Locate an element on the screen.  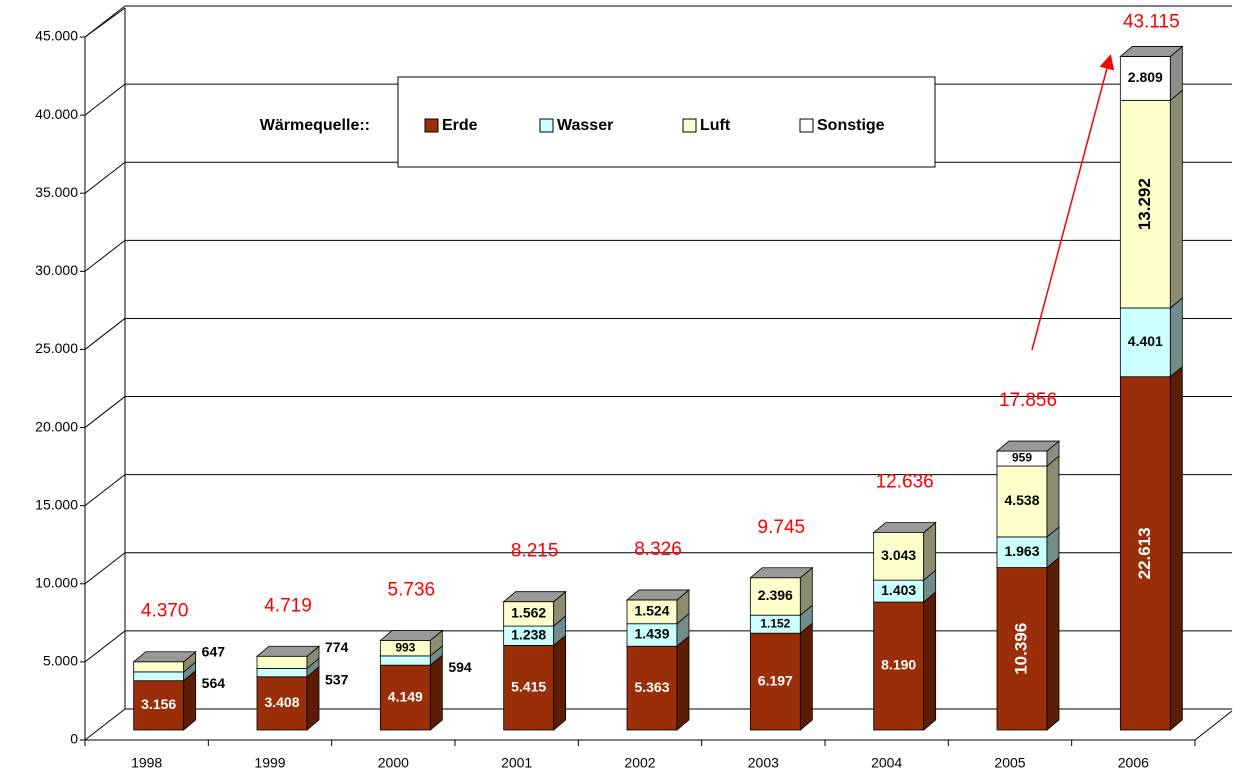
data-label: 5.415 is located at coordinates (528, 686).